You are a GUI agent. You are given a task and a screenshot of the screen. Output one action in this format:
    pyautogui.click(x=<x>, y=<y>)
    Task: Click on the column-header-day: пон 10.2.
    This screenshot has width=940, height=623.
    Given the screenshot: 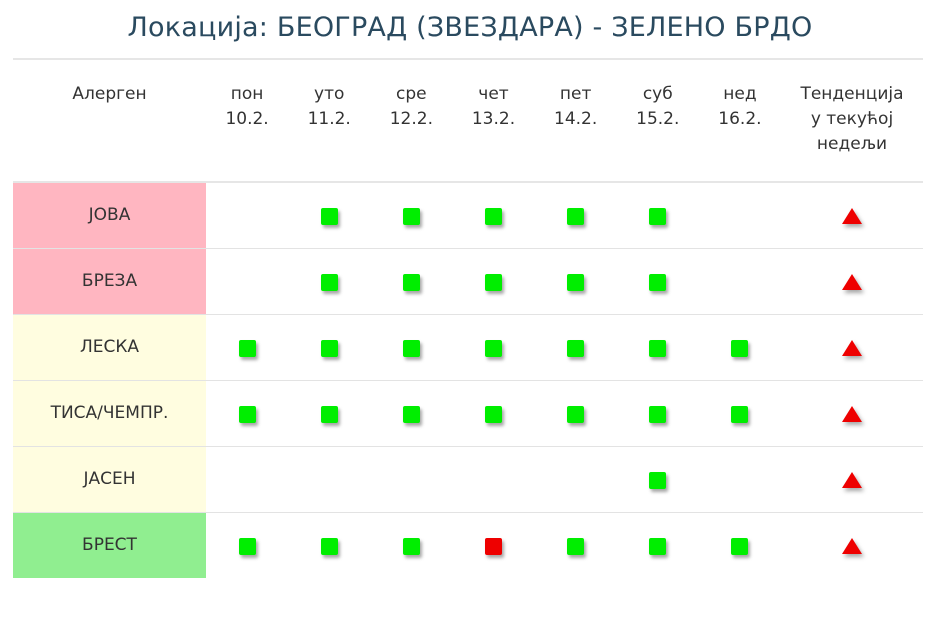 What is the action you would take?
    pyautogui.click(x=247, y=121)
    